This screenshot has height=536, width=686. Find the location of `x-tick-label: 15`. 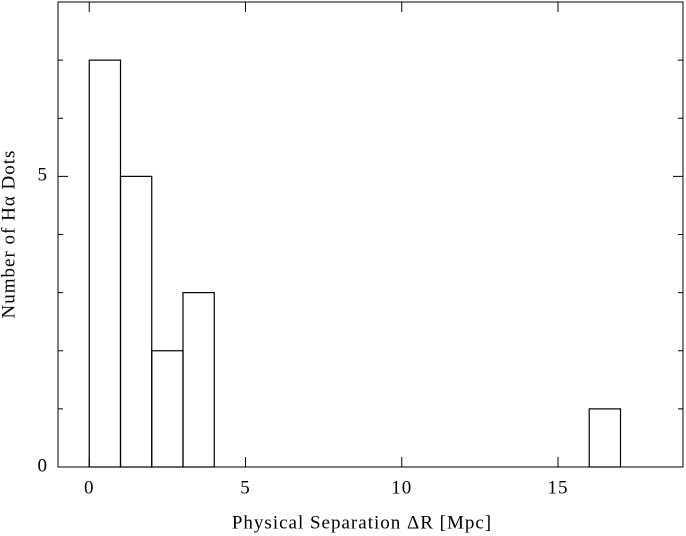

x-tick-label: 15 is located at coordinates (558, 487).